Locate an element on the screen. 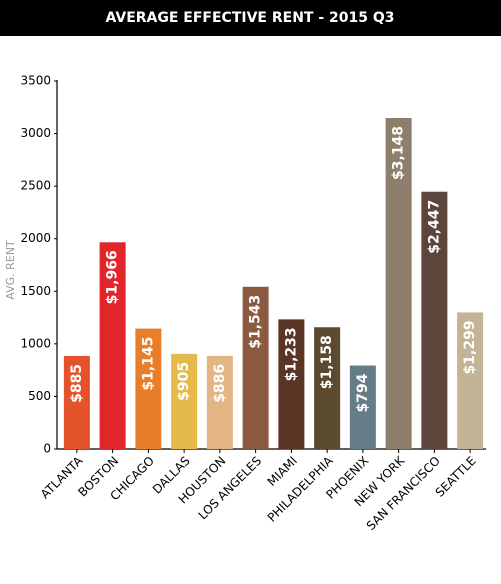  title-bar is located at coordinates (250, 18).